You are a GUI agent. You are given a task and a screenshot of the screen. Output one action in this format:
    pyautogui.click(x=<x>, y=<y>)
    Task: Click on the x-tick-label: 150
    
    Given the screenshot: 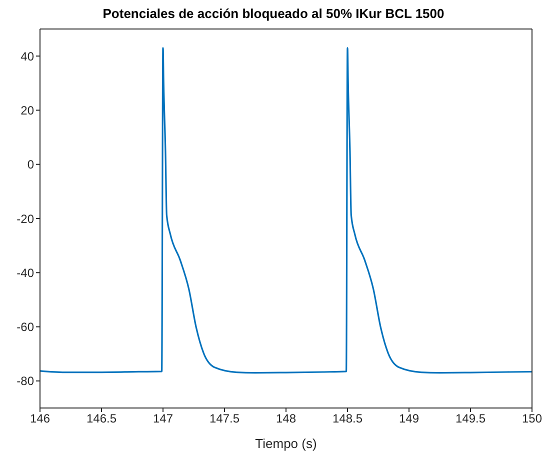 What is the action you would take?
    pyautogui.click(x=532, y=419)
    